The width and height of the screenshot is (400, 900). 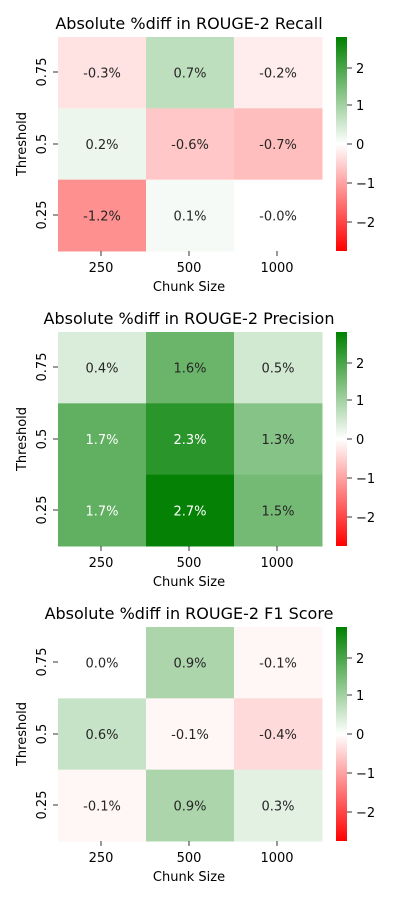 I want to click on cell-value-label: -0.0%, so click(x=278, y=216).